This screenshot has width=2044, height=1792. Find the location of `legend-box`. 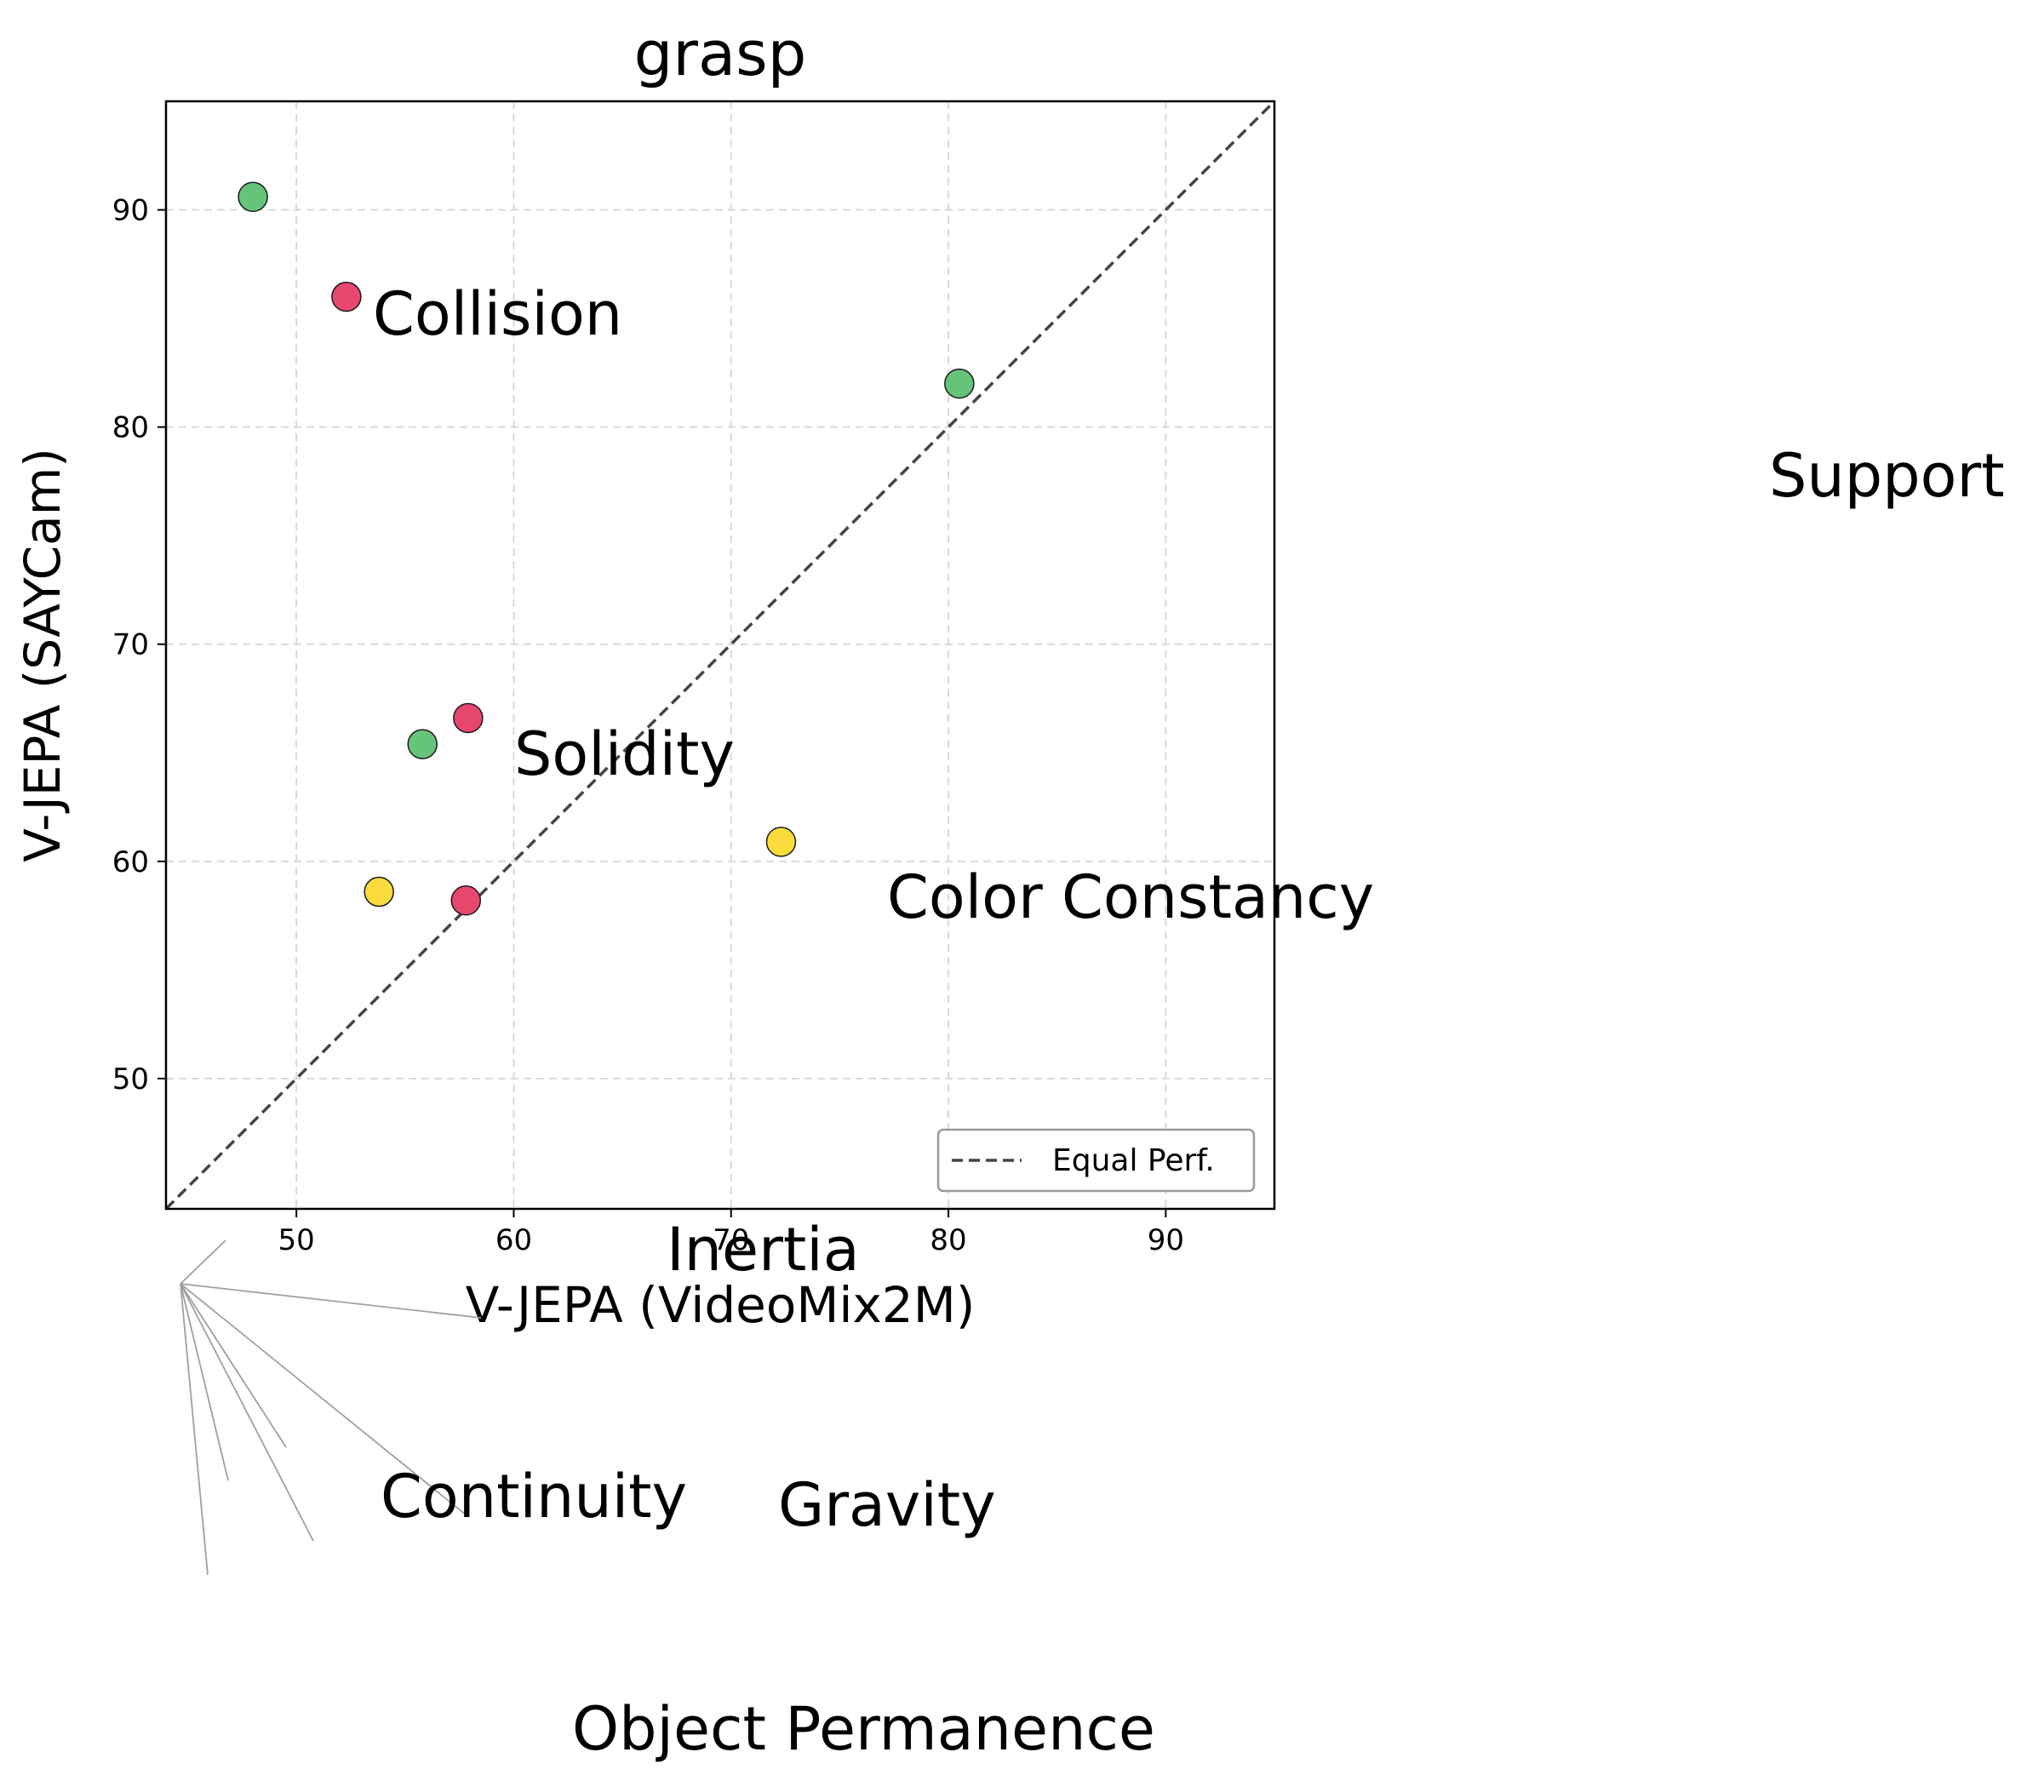

legend-box is located at coordinates (1096, 1160).